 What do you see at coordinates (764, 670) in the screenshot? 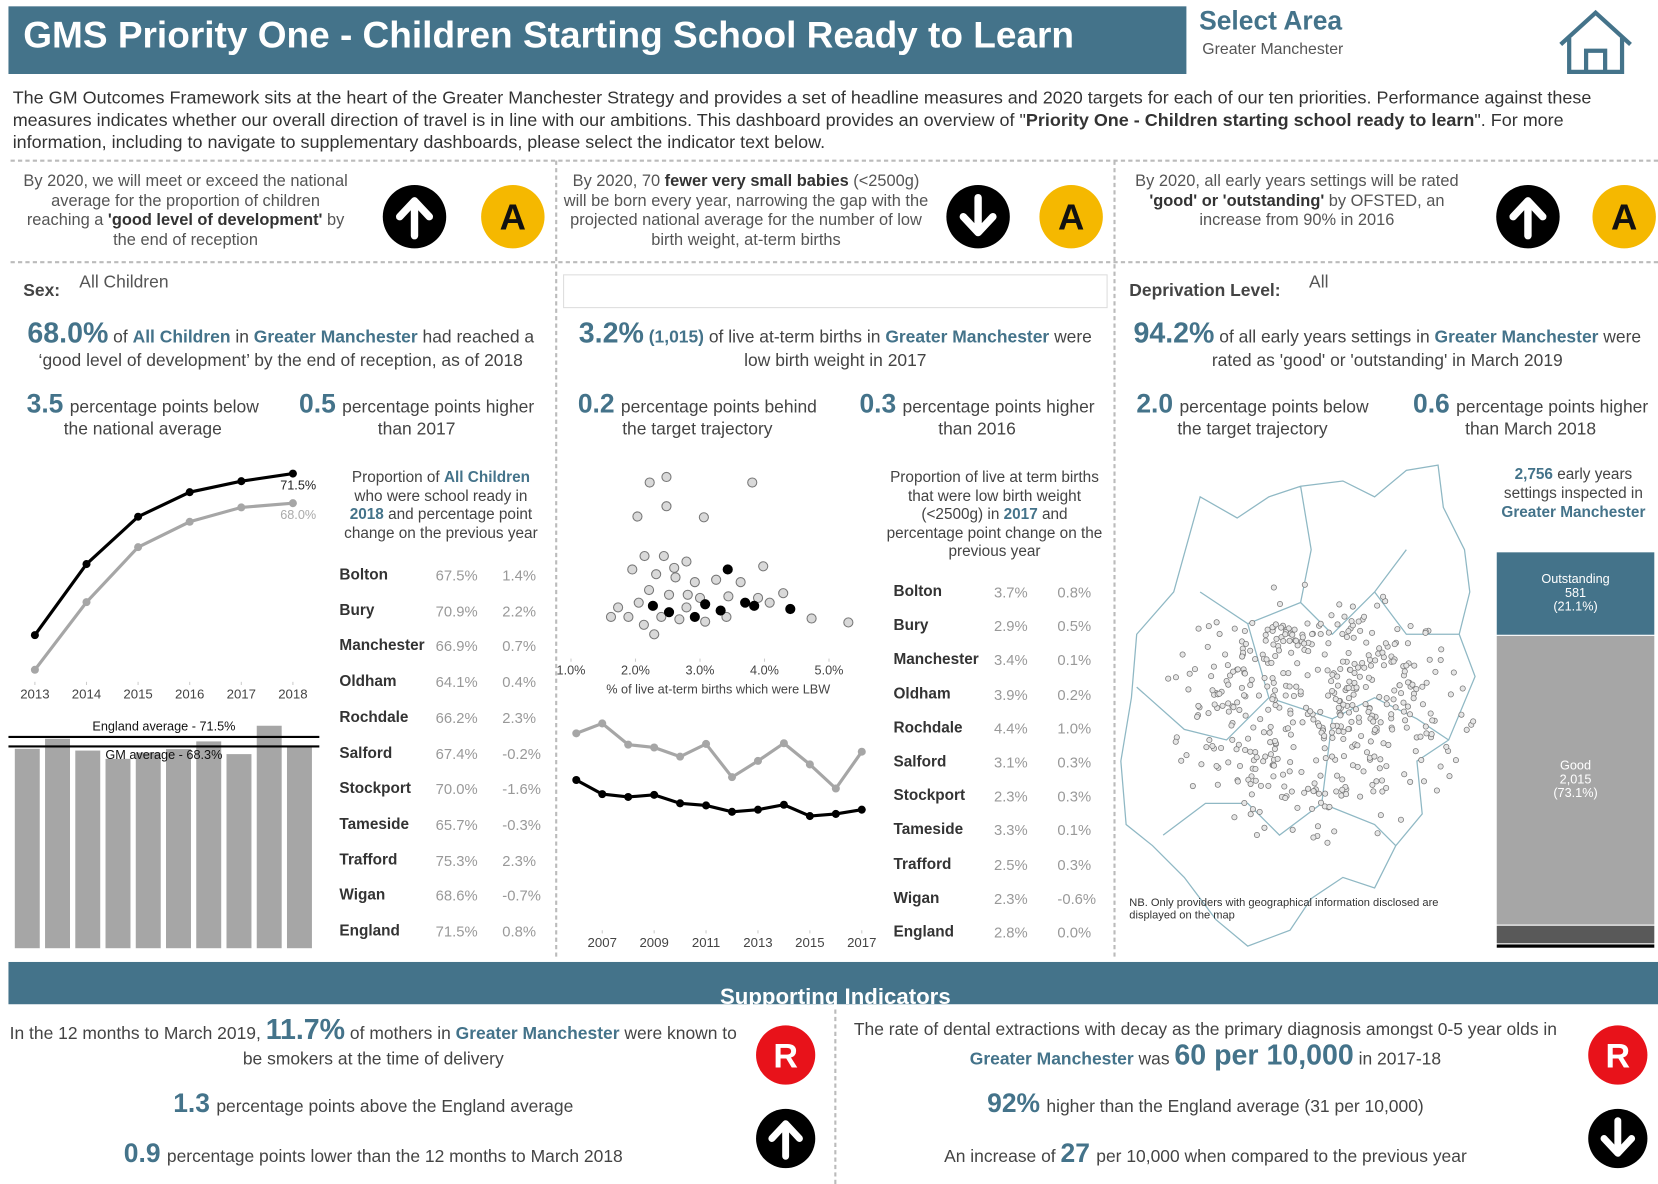
I see `x-tick-label: 4.0%` at bounding box center [764, 670].